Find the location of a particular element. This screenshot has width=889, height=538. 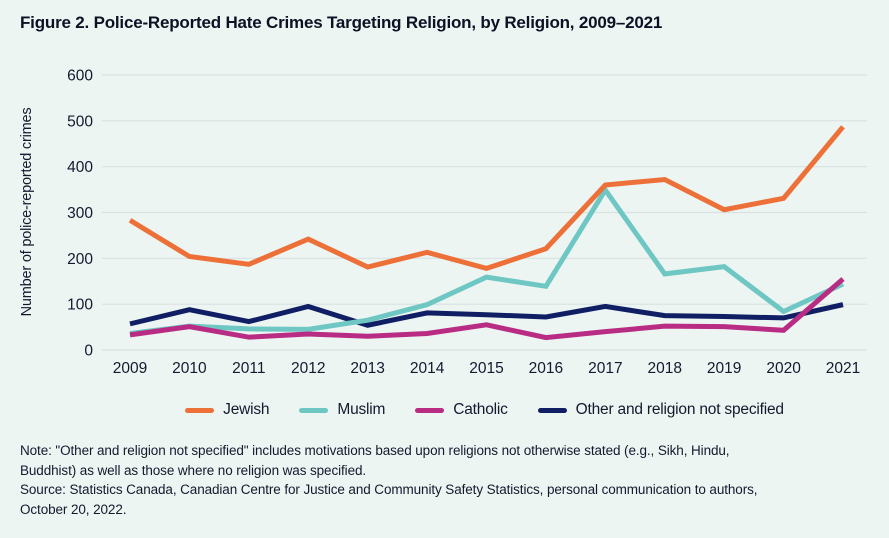

legend-item-other: Other and religion not specified is located at coordinates (660, 410).